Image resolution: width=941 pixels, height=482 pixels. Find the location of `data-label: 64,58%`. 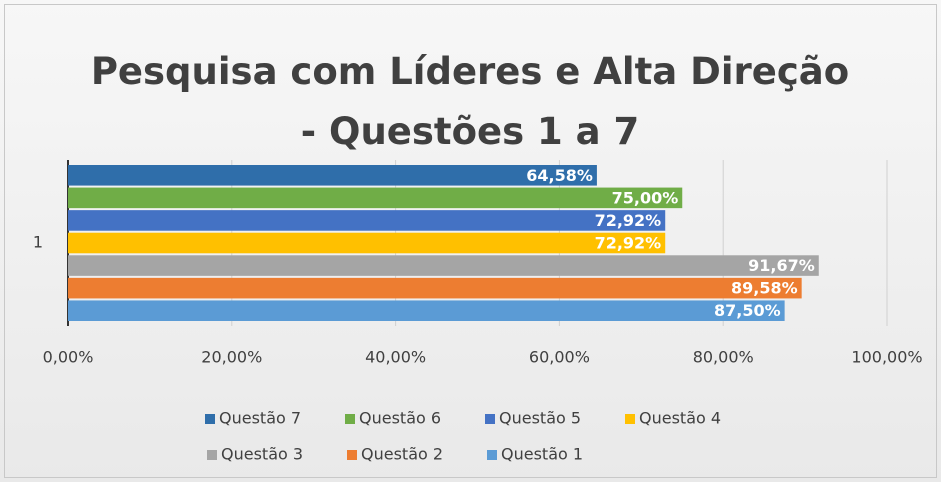

data-label: 64,58% is located at coordinates (559, 175).